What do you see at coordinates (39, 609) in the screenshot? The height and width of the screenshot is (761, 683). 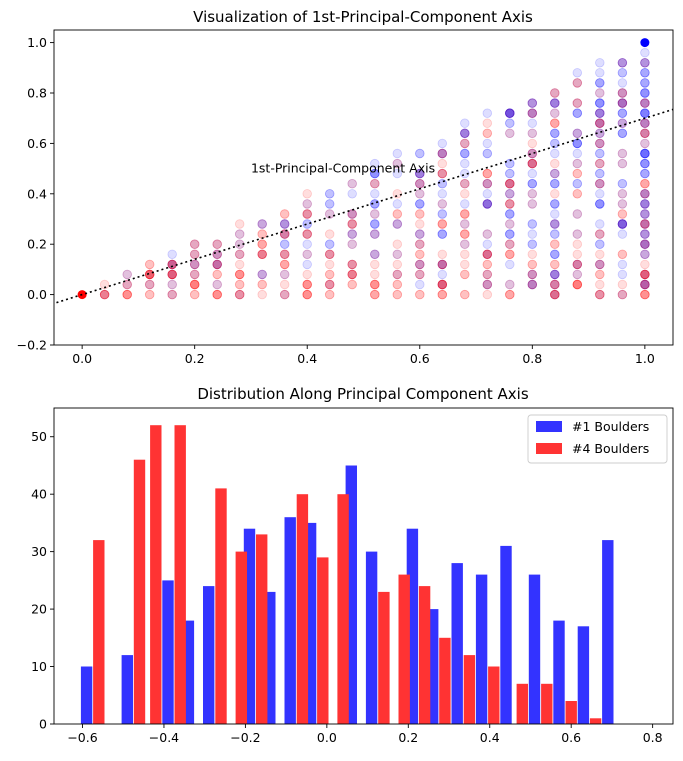 I see `y-tick-label: 20` at bounding box center [39, 609].